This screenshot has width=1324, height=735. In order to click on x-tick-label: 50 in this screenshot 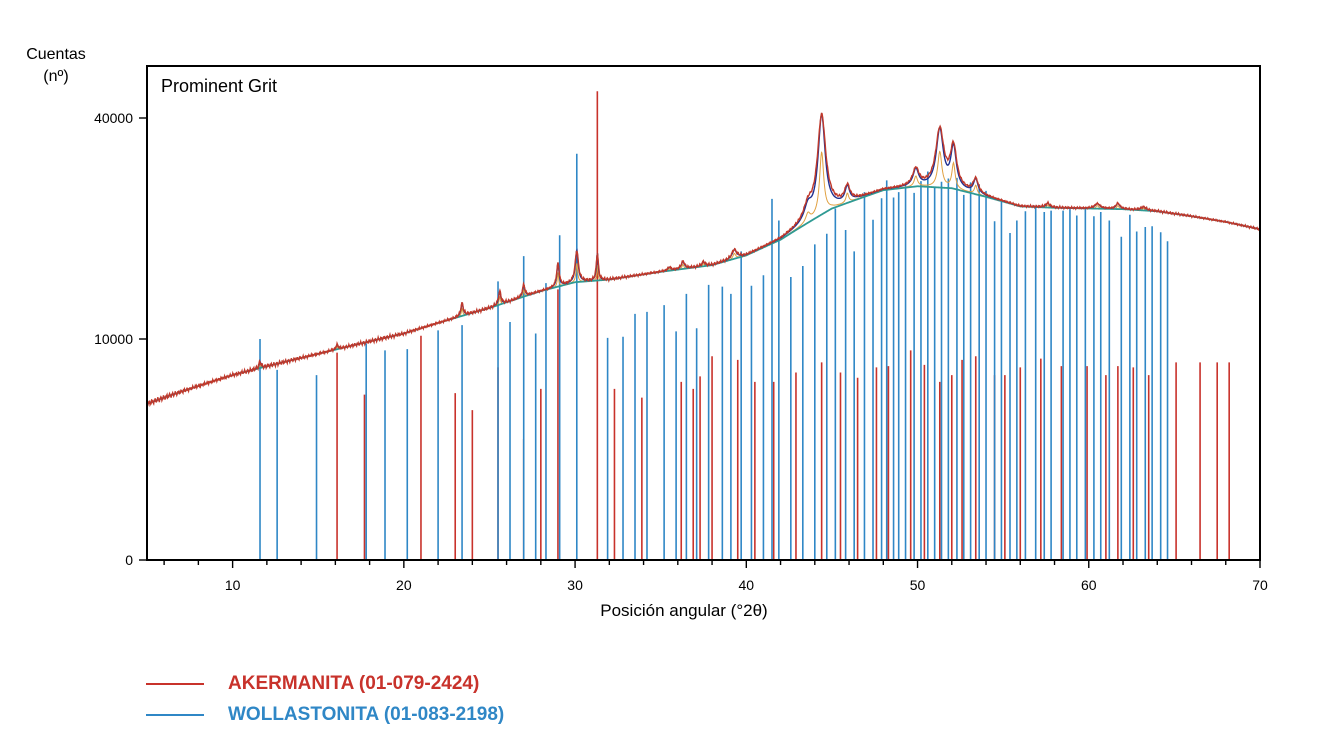, I will do `click(918, 585)`.